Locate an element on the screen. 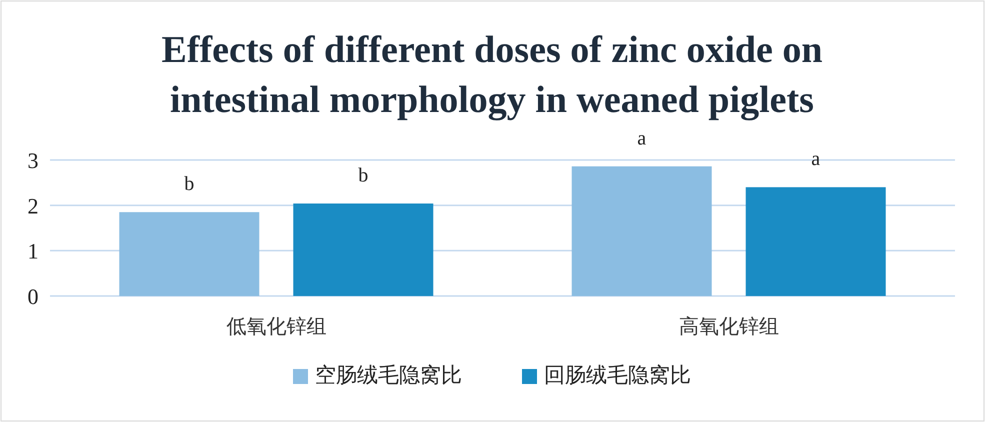  x-tick-label: 低氧化锌组 is located at coordinates (276, 327).